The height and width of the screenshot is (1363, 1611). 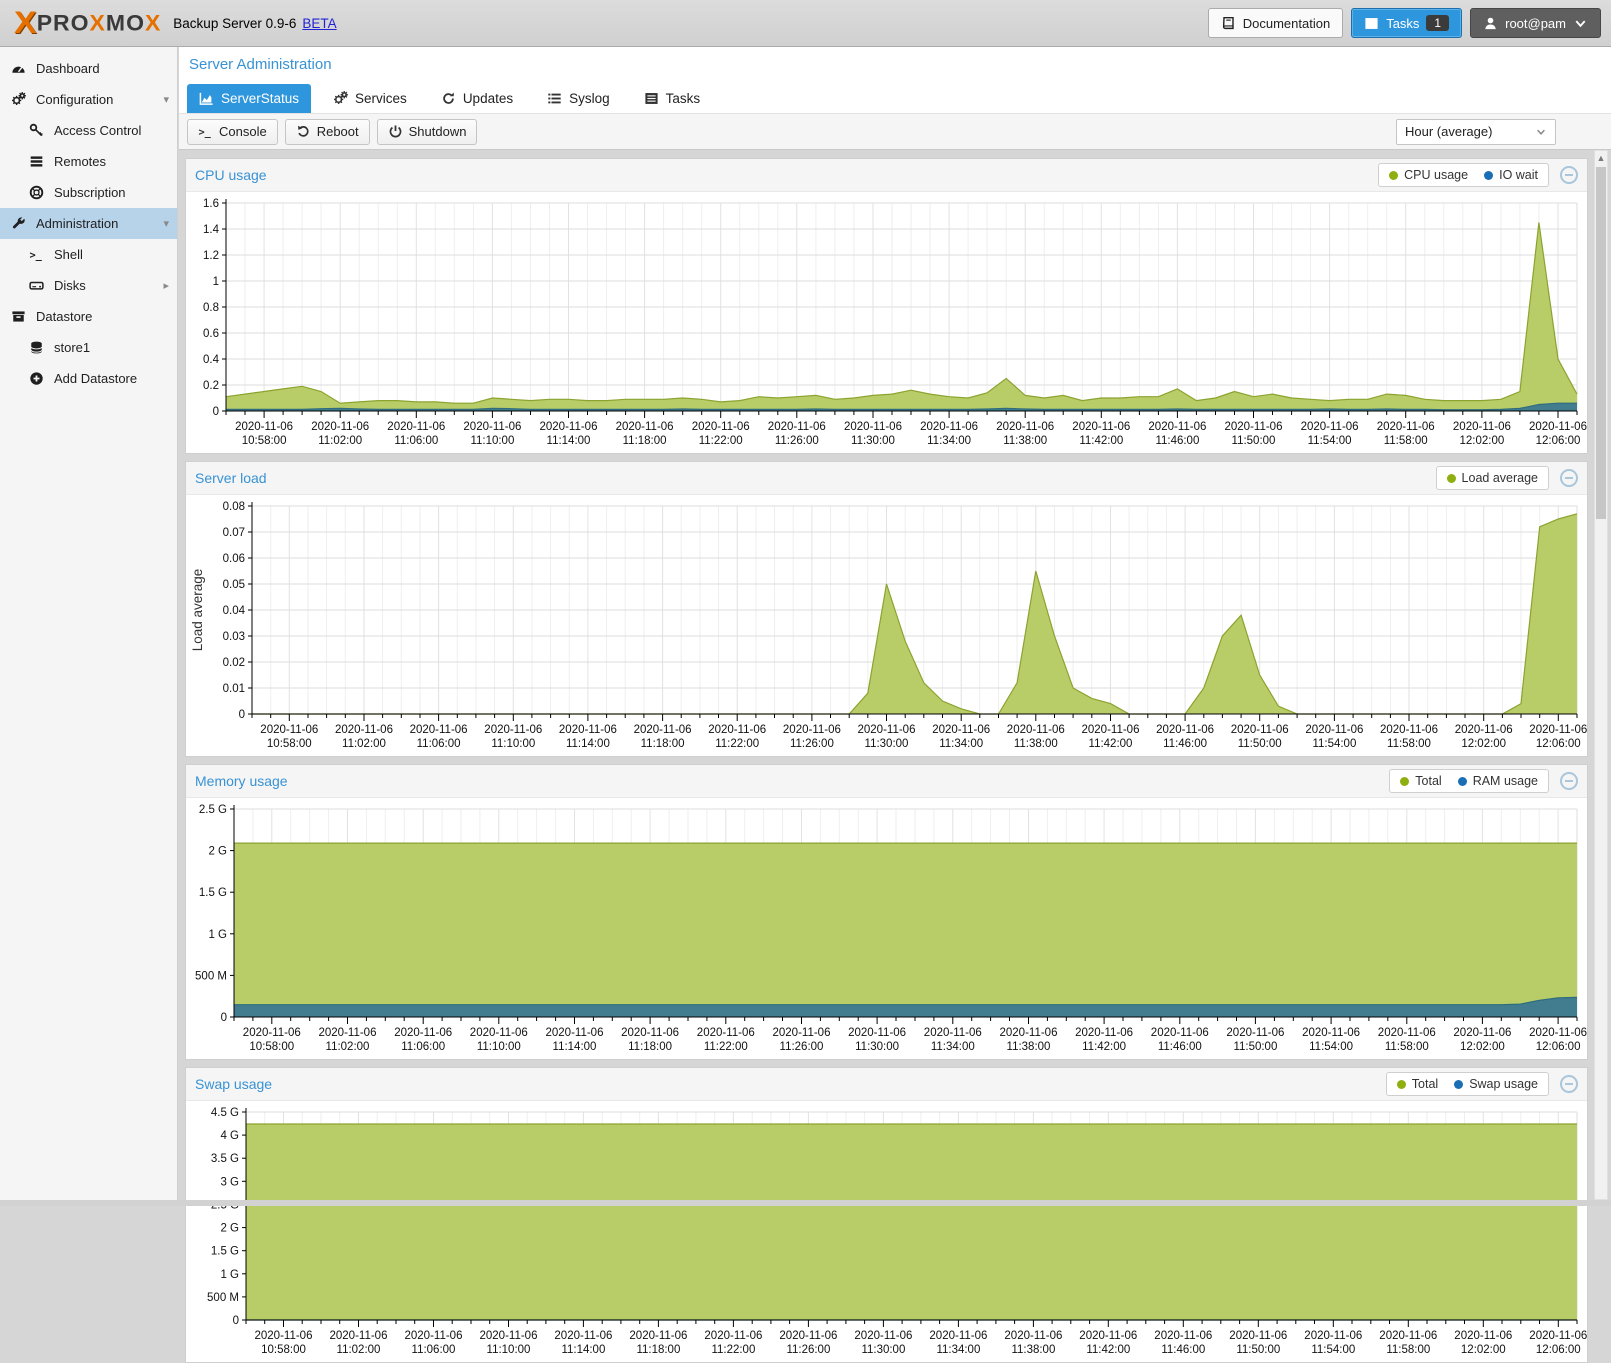 I want to click on legend-item-cpu-usage: CPU usage, so click(x=1428, y=175).